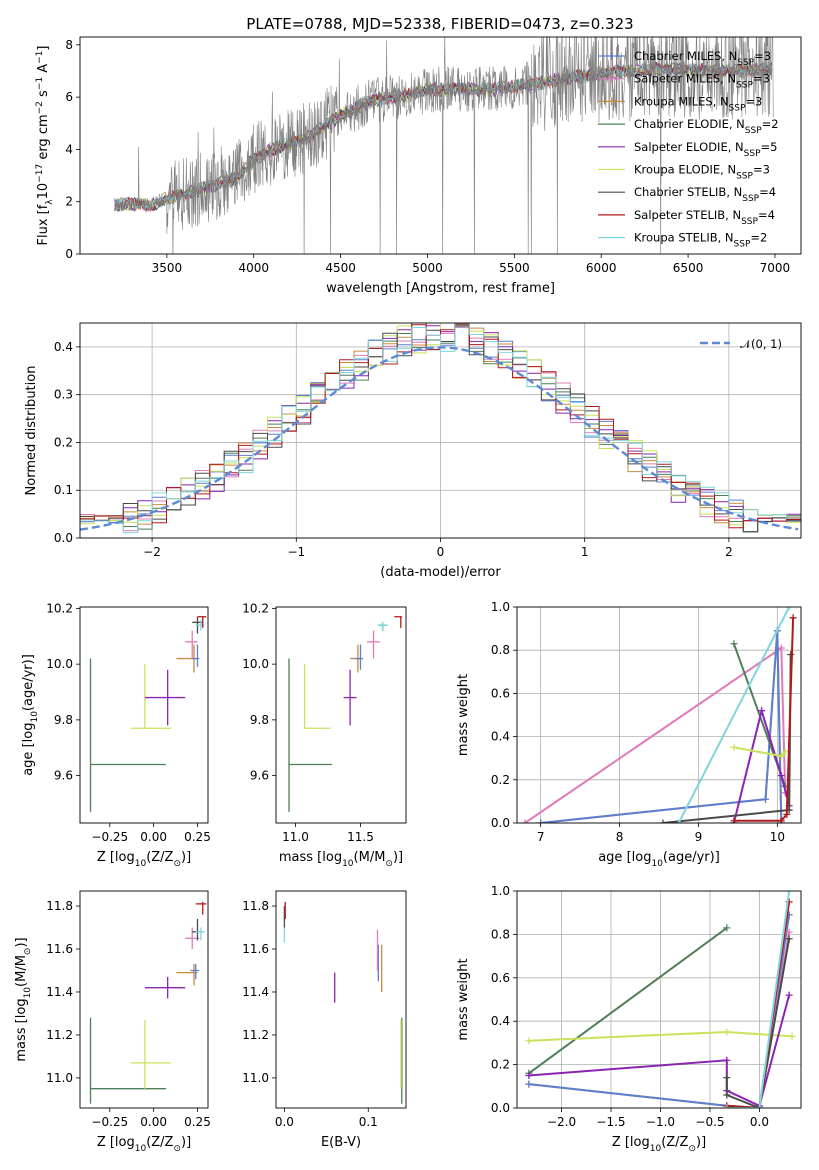  Describe the element at coordinates (709, 1122) in the screenshot. I see `x-tick-label: −0.5` at that location.